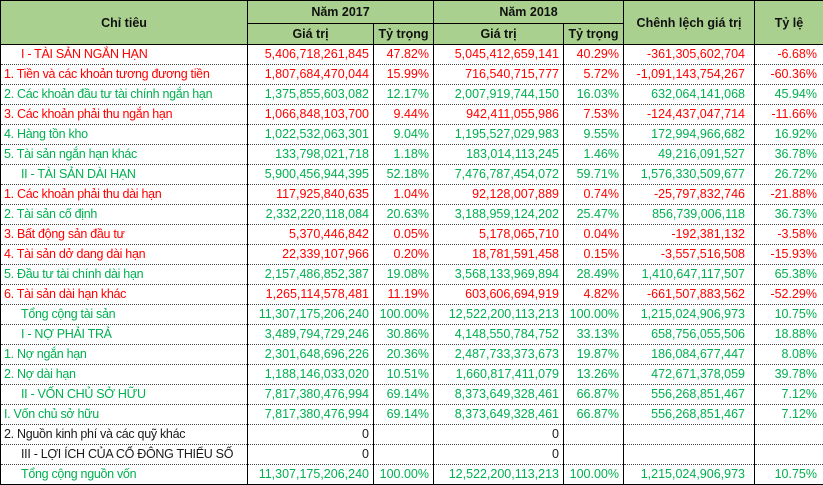 Image resolution: width=823 pixels, height=485 pixels. What do you see at coordinates (689, 95) in the screenshot?
I see `cell-diff: 632,064,141,068` at bounding box center [689, 95].